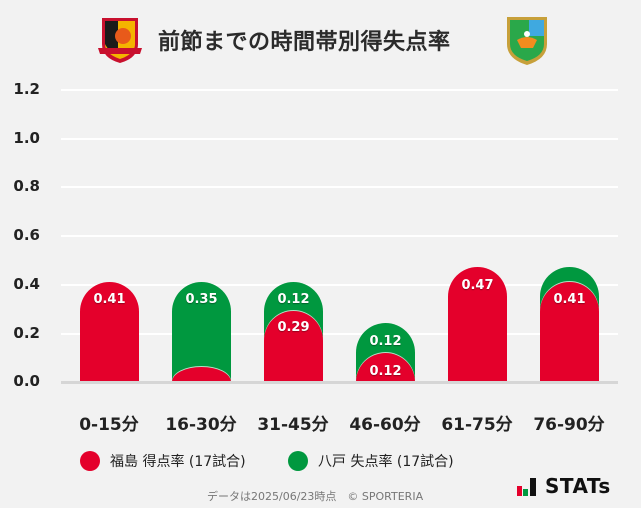 The height and width of the screenshot is (508, 641). What do you see at coordinates (178, 462) in the screenshot?
I see `legend-label: 福島 得点率 (17試合)` at bounding box center [178, 462].